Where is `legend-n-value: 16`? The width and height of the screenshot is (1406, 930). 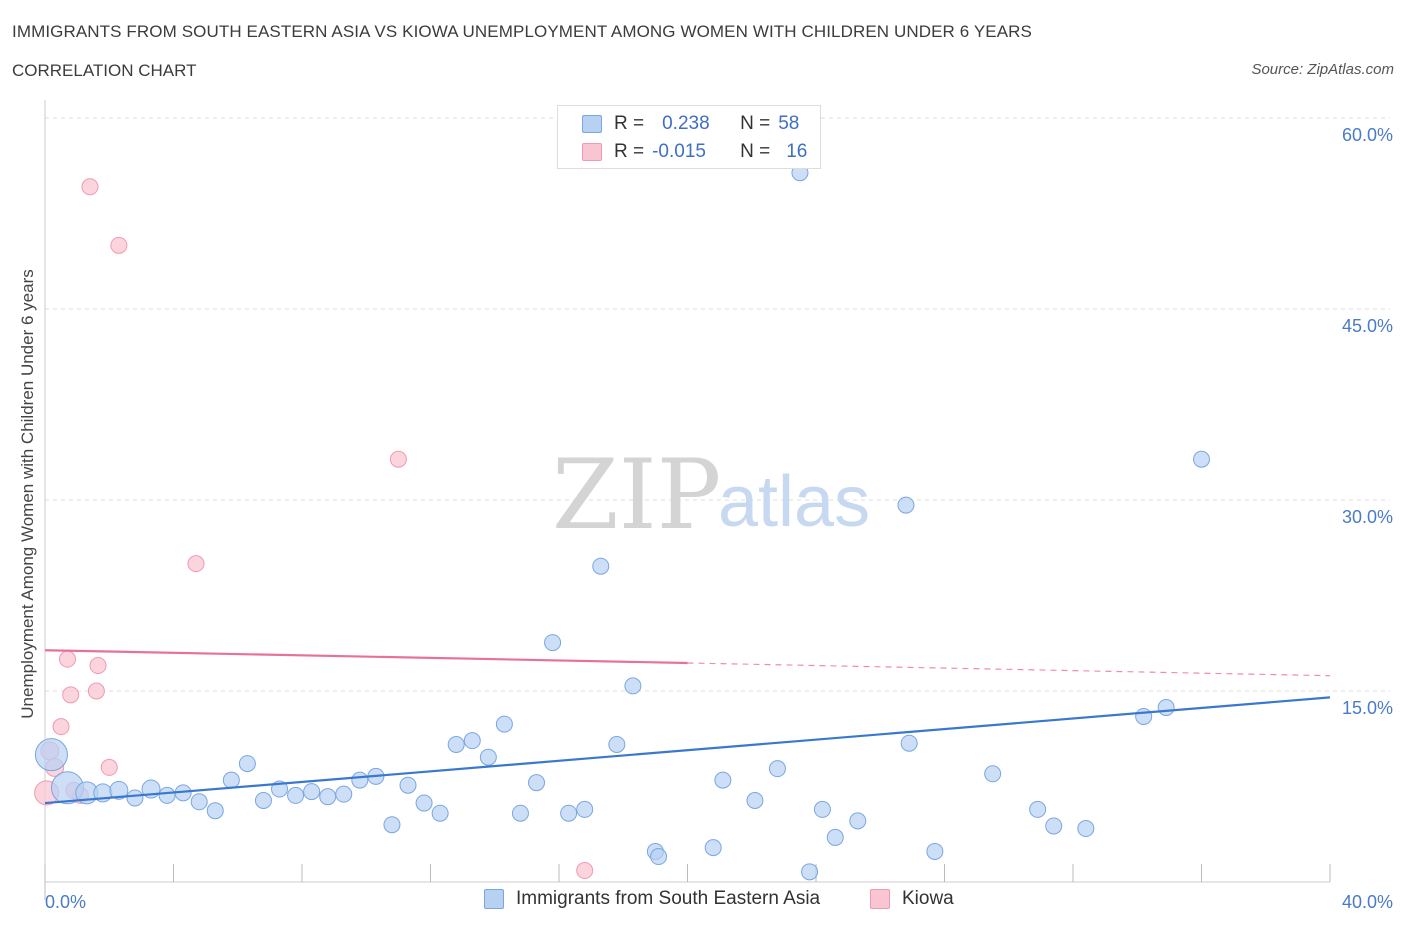 legend-n-value: 16 is located at coordinates (797, 151).